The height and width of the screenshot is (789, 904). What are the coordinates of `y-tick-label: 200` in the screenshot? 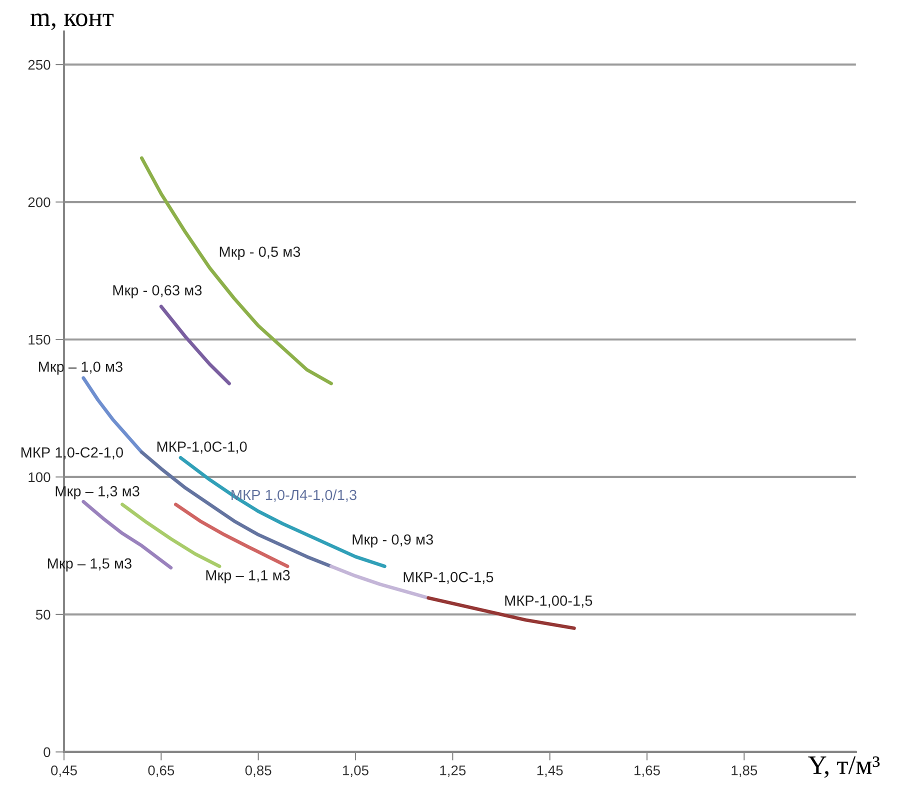 It's located at (39, 202).